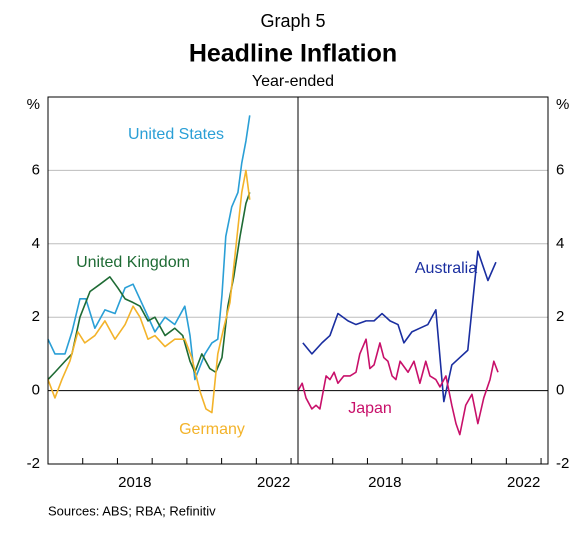 Image resolution: width=587 pixels, height=539 pixels. What do you see at coordinates (176, 134) in the screenshot?
I see `series-label: United States` at bounding box center [176, 134].